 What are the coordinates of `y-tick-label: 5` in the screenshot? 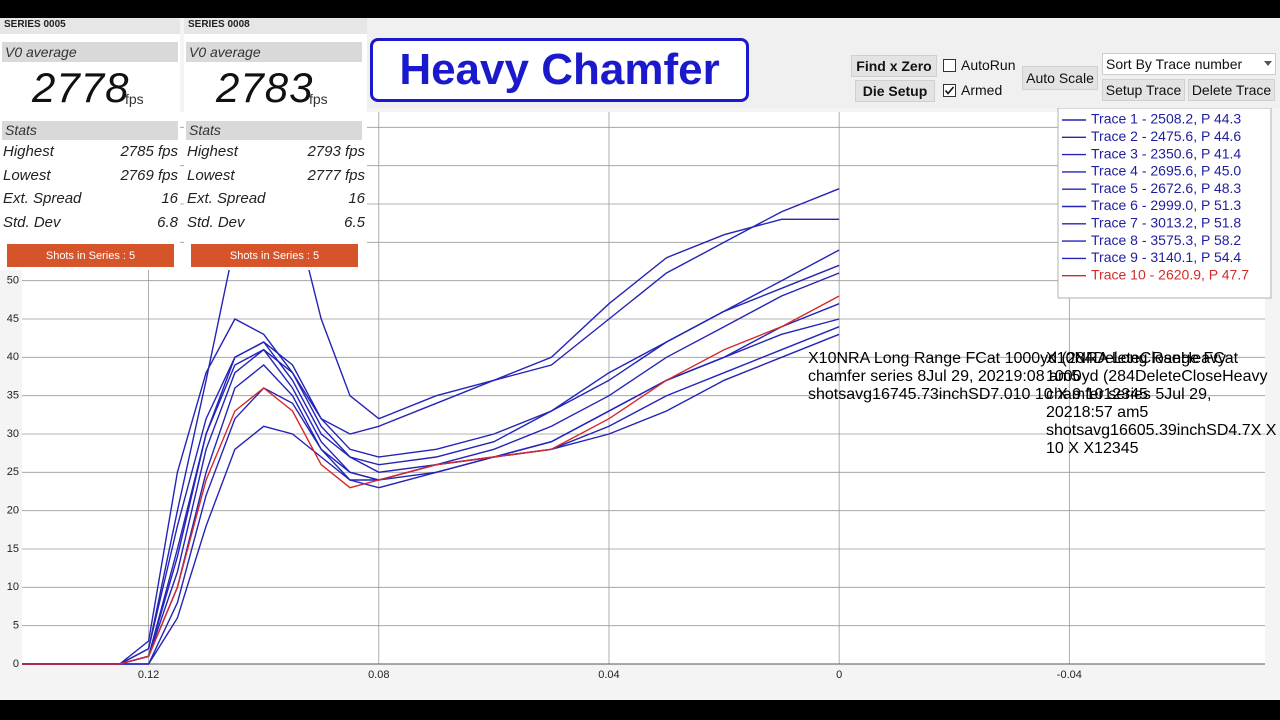 It's located at (16, 626).